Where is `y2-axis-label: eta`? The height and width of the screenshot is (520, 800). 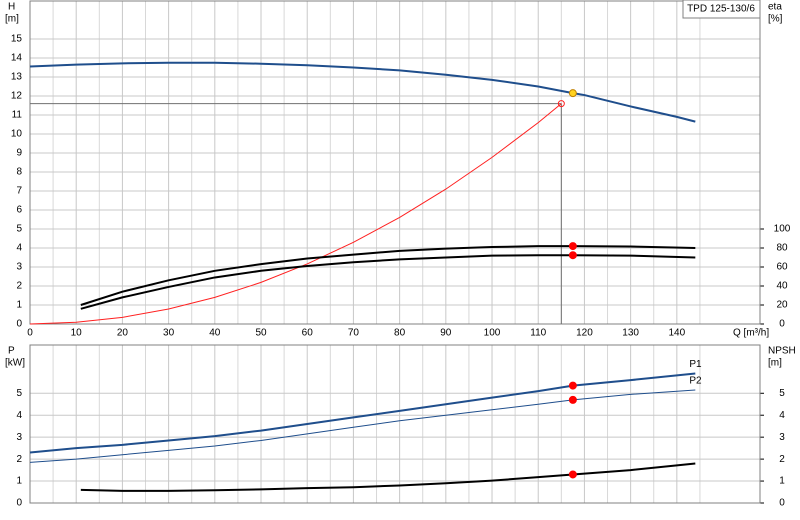 y2-axis-label: eta is located at coordinates (775, 7).